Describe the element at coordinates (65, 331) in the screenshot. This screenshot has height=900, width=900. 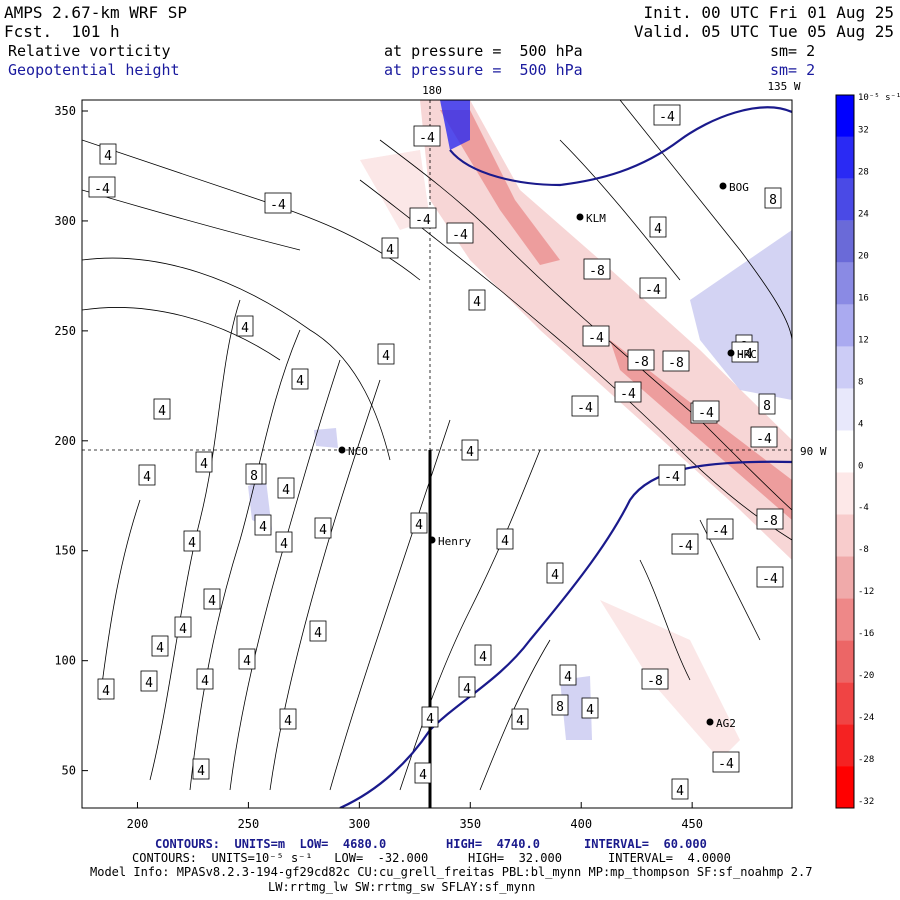
I see `y-tick-label: 250` at that location.